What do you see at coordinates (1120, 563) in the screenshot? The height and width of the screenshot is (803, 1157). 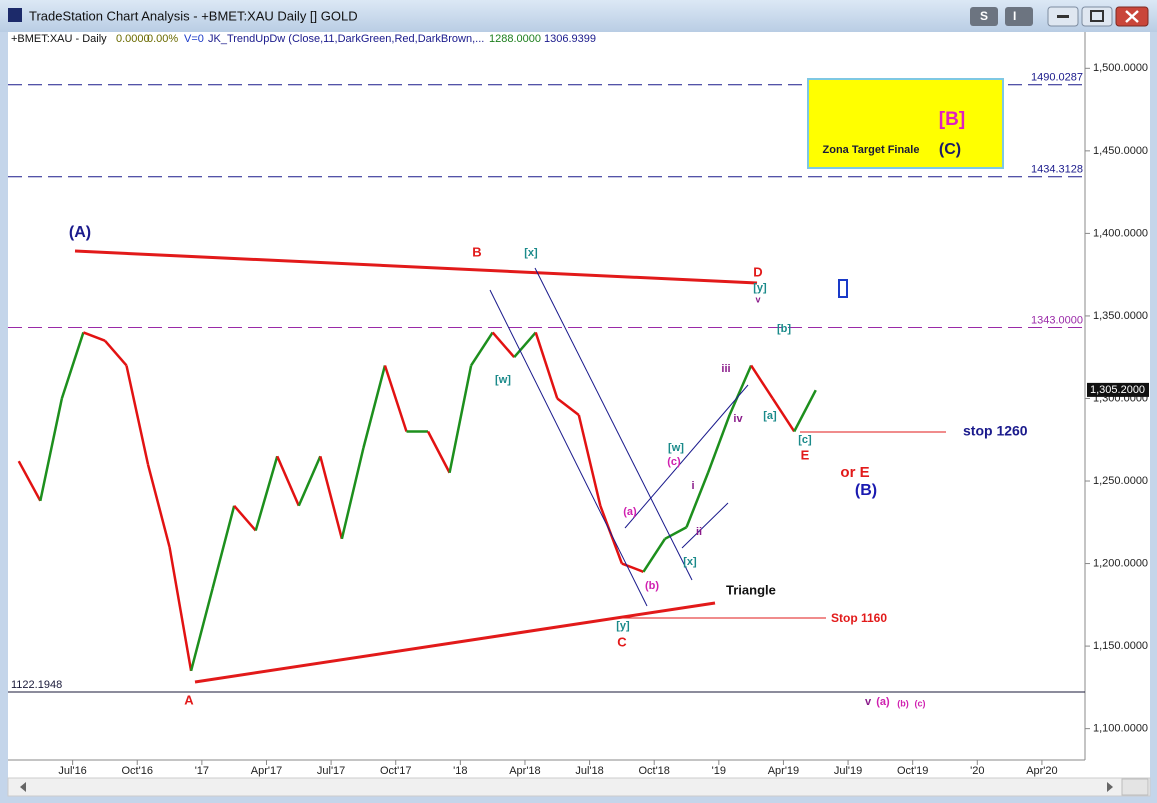 I see `y-tick-label: 1,200.0000` at bounding box center [1120, 563].